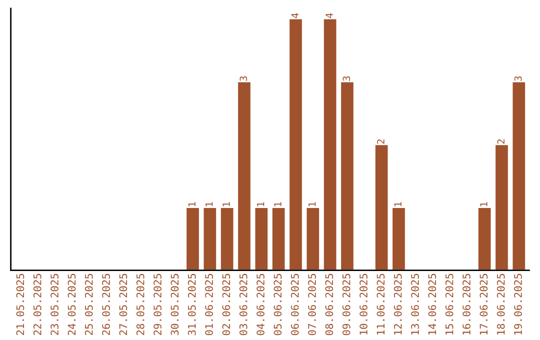 Image resolution: width=540 pixels, height=340 pixels. Describe the element at coordinates (278, 305) in the screenshot. I see `x-tick-label: 05.06.2025` at that location.